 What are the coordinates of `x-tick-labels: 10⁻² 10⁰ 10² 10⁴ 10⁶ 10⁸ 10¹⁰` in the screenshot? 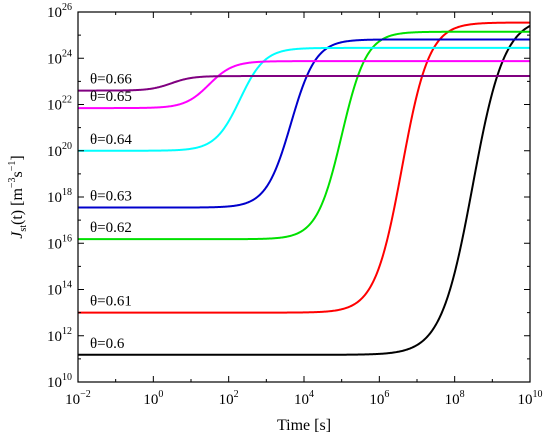 It's located at (303, 398).